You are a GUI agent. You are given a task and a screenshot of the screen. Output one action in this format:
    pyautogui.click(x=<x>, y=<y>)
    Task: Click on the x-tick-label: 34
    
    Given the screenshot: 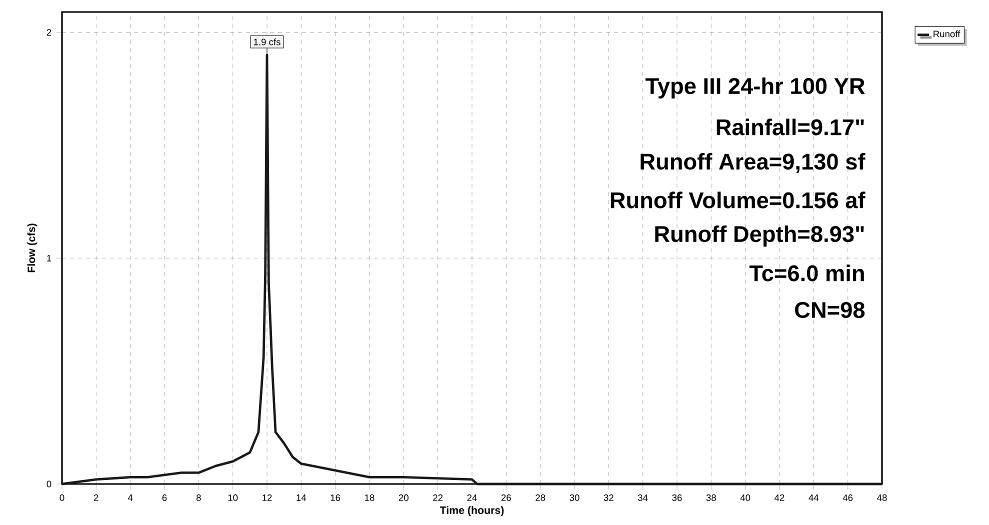 What is the action you would take?
    pyautogui.click(x=643, y=497)
    